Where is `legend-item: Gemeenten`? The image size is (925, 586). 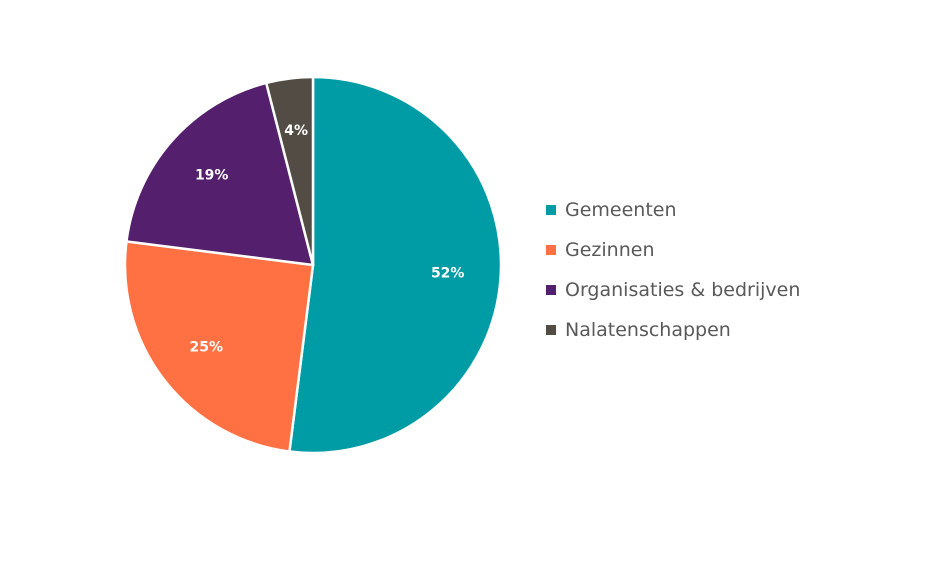
legend-item: Gemeenten is located at coordinates (673, 210).